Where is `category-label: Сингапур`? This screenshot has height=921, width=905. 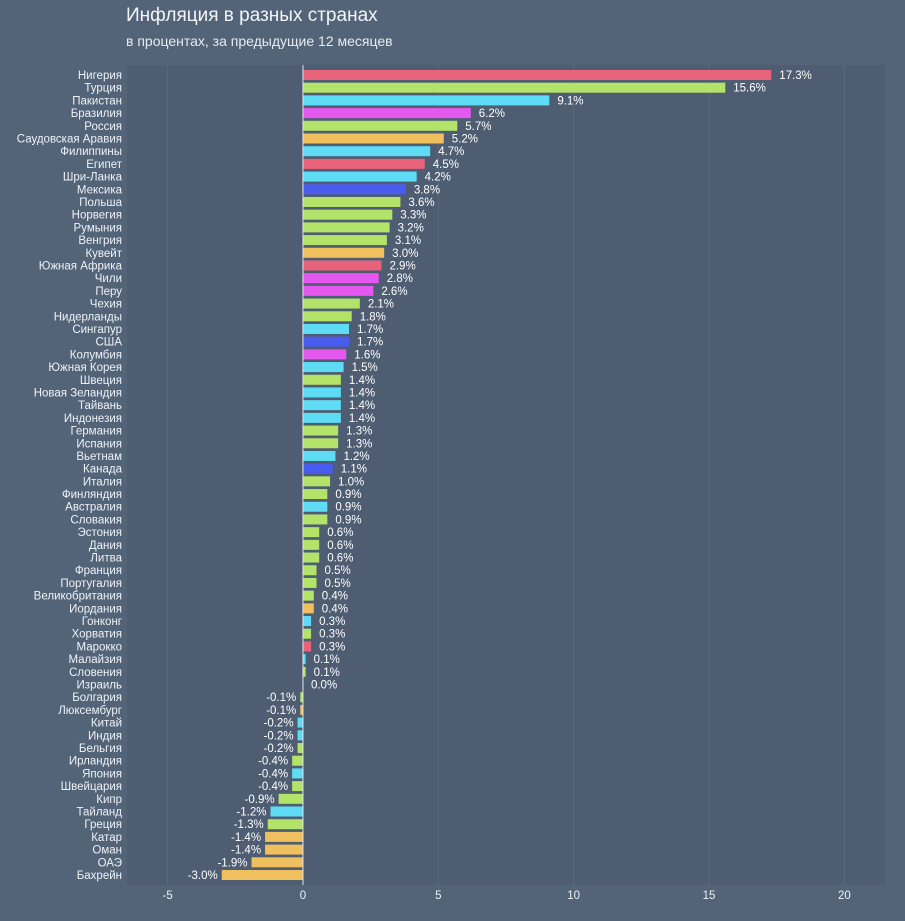 category-label: Сингапур is located at coordinates (97, 330).